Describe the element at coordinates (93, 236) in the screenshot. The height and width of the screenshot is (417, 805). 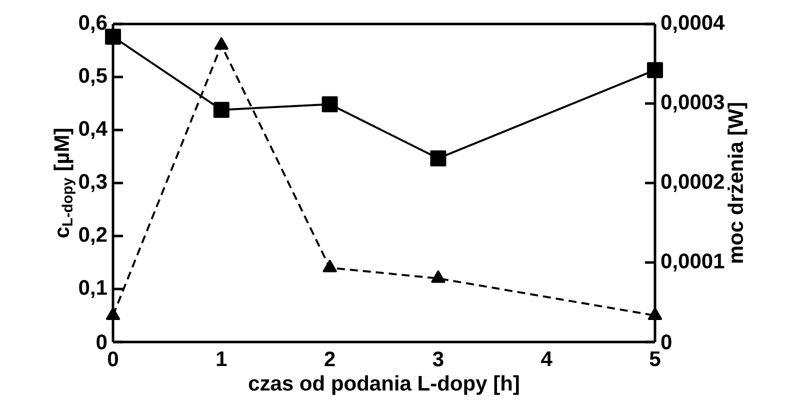
I see `y-tick-label: 0,2` at that location.